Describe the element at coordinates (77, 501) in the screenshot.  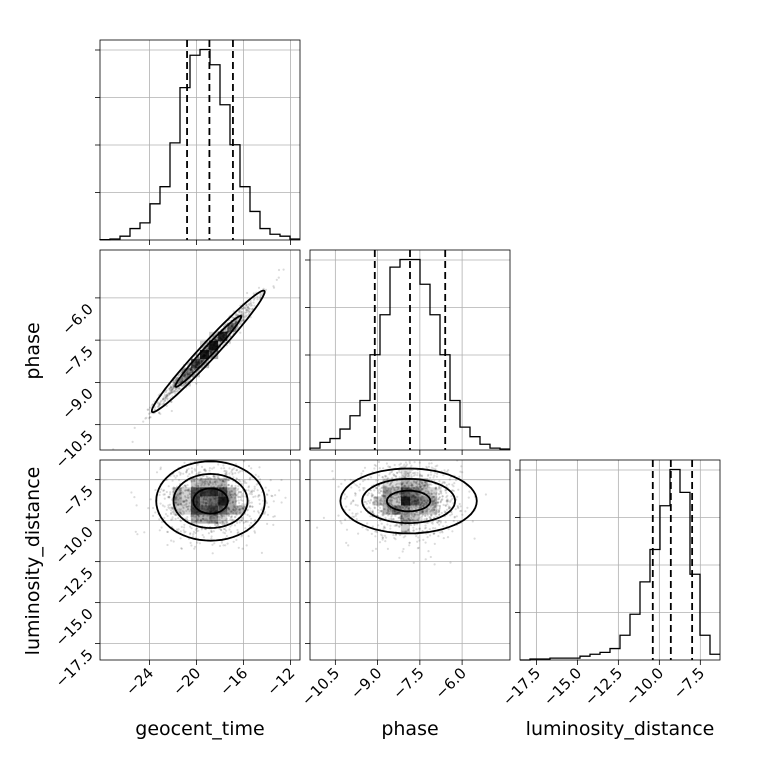
I see `y-tick-label: −7.5` at that location.